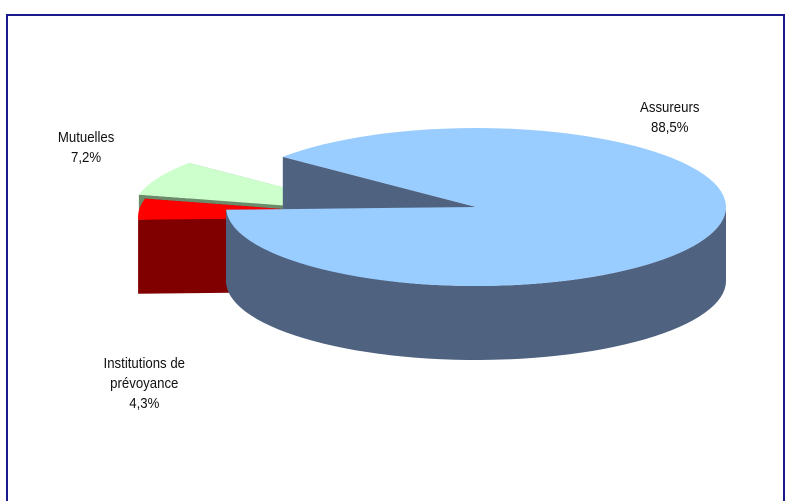 This screenshot has height=503, width=794. I want to click on label-mutuelles-name: Mutuelles, so click(86, 138).